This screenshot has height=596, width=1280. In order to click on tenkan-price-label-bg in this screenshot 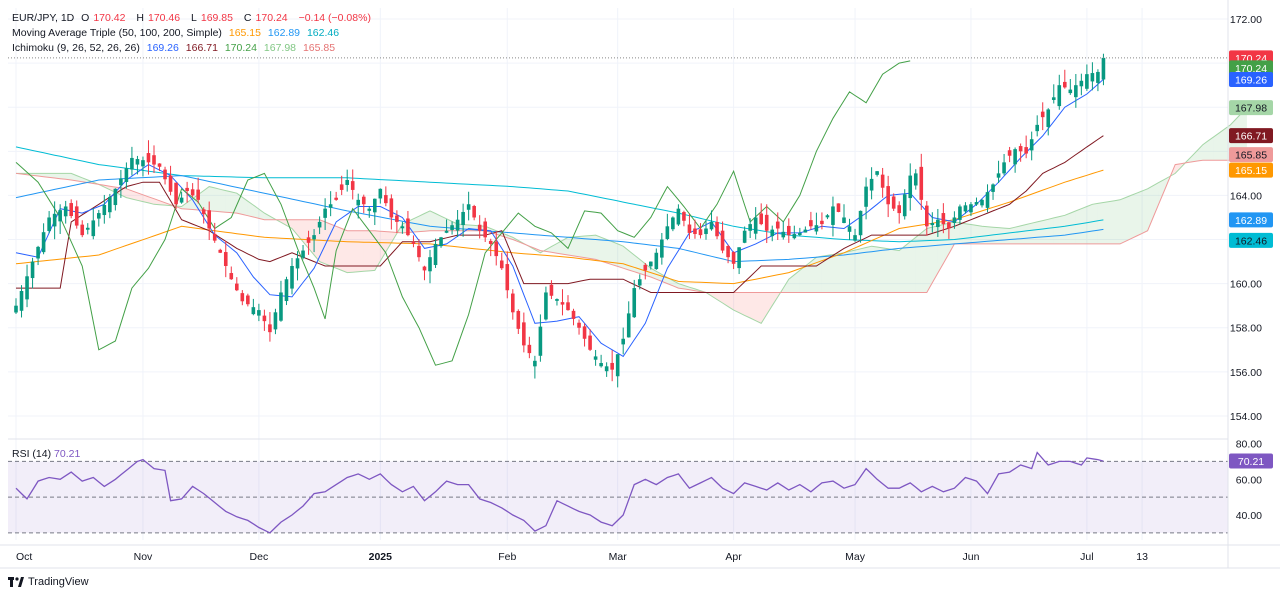, I will do `click(1251, 79)`.